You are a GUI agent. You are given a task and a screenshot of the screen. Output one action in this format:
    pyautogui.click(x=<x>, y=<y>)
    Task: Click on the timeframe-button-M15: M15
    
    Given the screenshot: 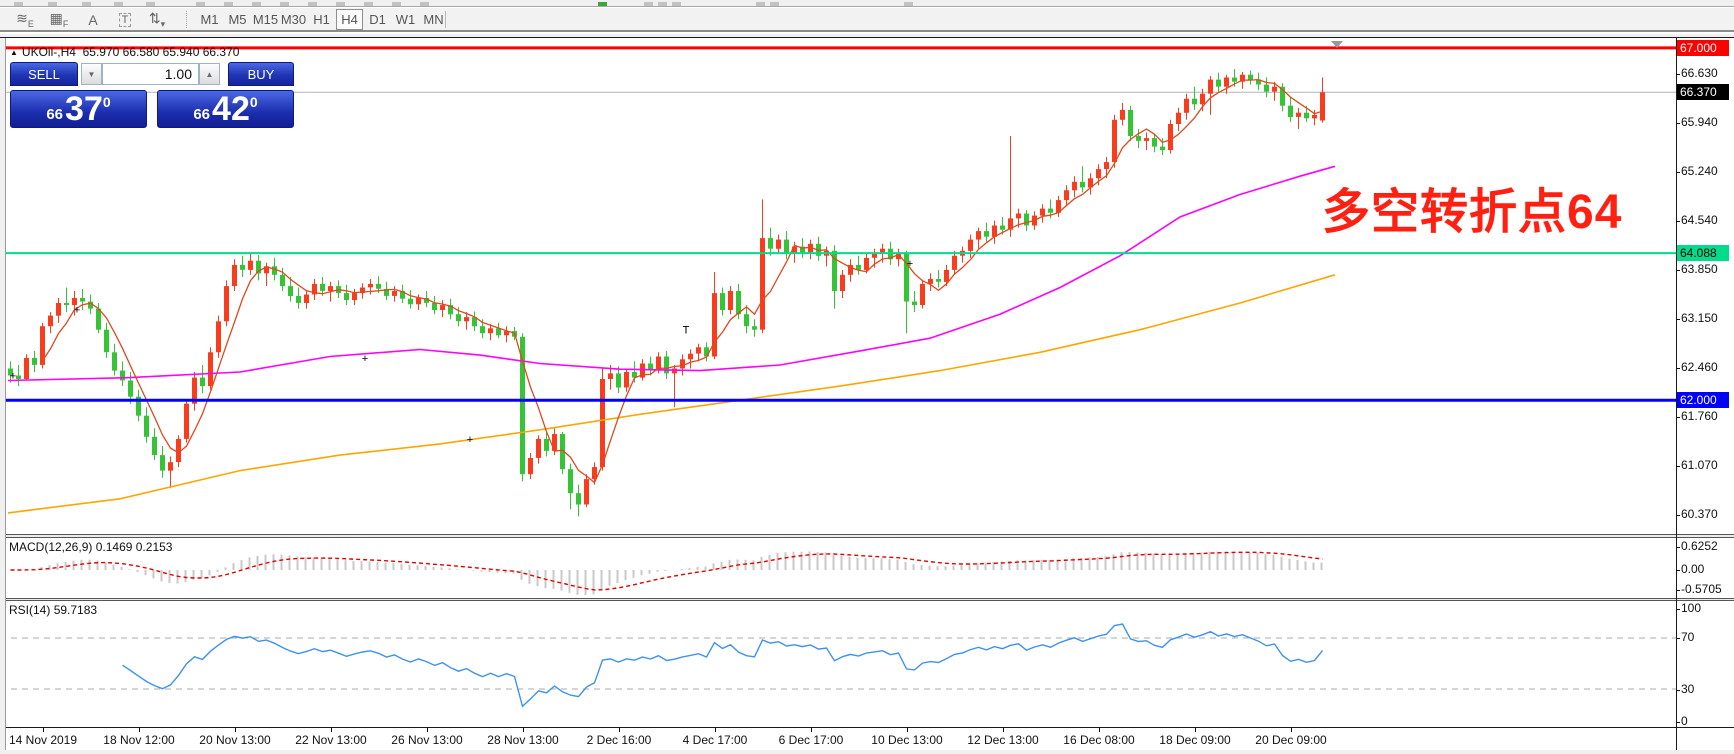 What is the action you would take?
    pyautogui.click(x=265, y=19)
    